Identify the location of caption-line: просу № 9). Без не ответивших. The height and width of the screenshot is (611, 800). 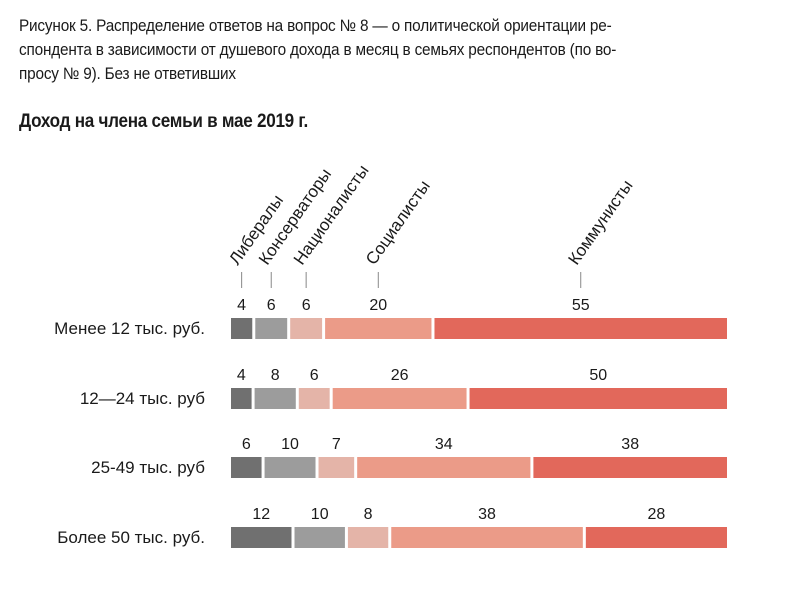
(127, 74).